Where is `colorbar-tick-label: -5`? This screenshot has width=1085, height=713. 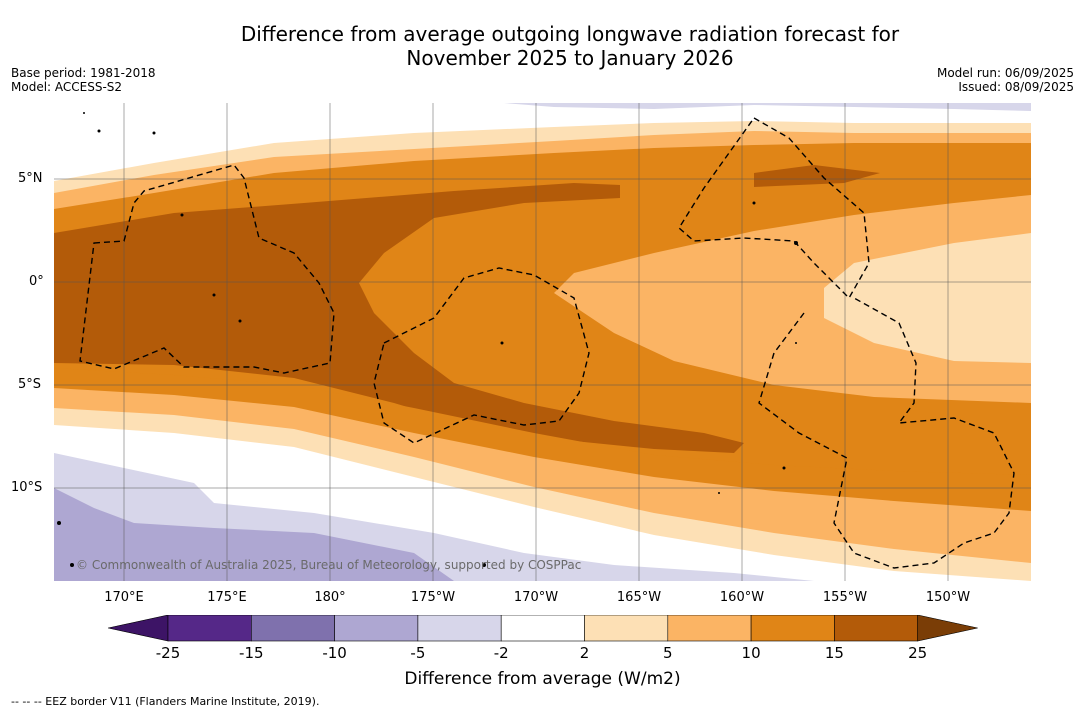 colorbar-tick-label: -5 is located at coordinates (418, 653).